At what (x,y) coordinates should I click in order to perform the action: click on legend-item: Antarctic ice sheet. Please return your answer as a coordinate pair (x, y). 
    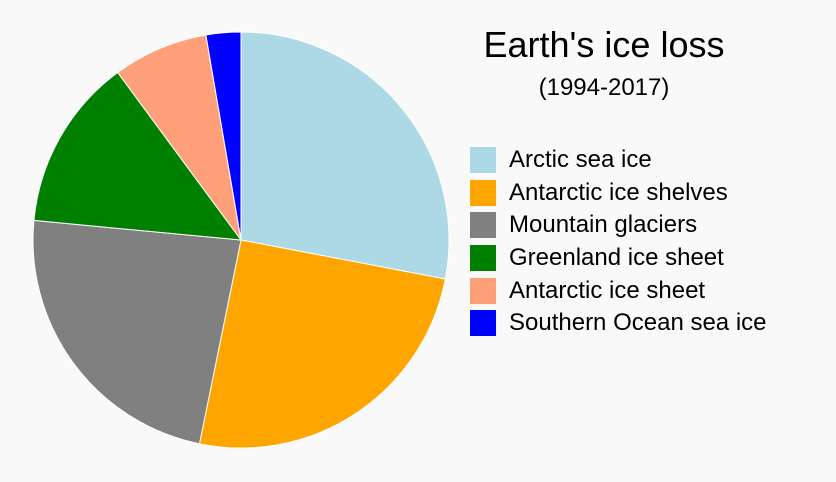
    Looking at the image, I should click on (618, 290).